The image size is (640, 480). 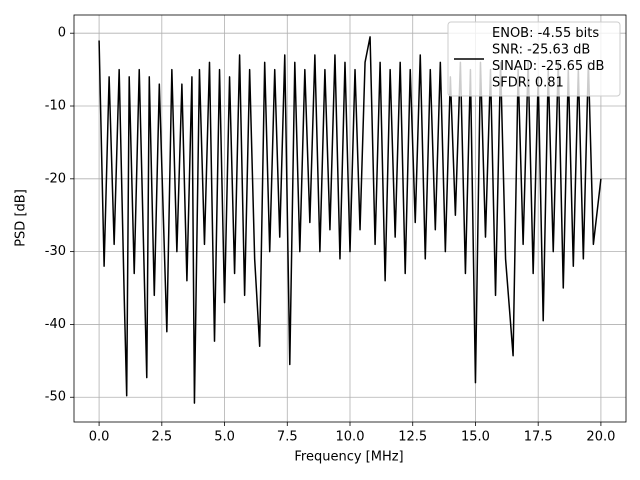 I want to click on x-tick-label: 12.5, so click(x=412, y=437).